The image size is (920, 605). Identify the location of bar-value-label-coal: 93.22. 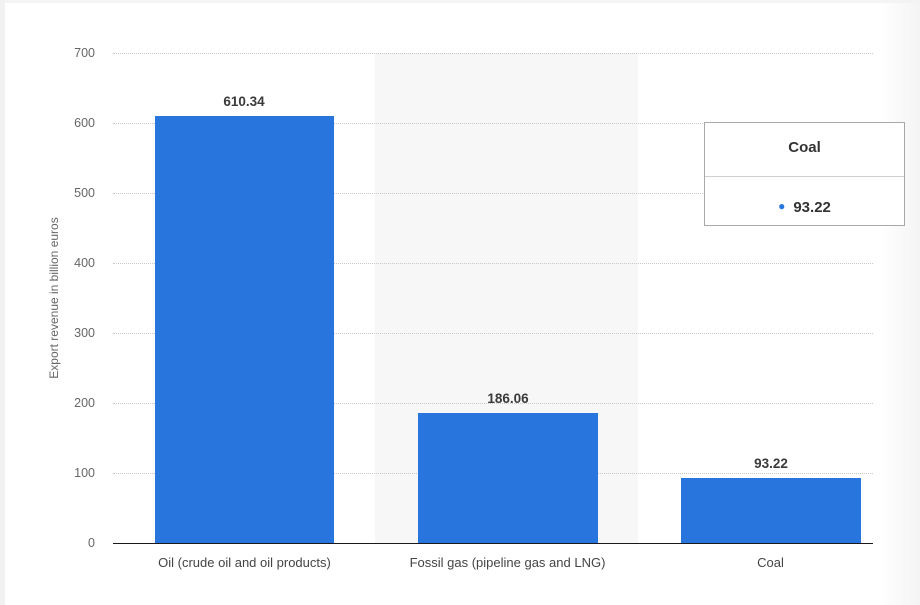
(771, 463).